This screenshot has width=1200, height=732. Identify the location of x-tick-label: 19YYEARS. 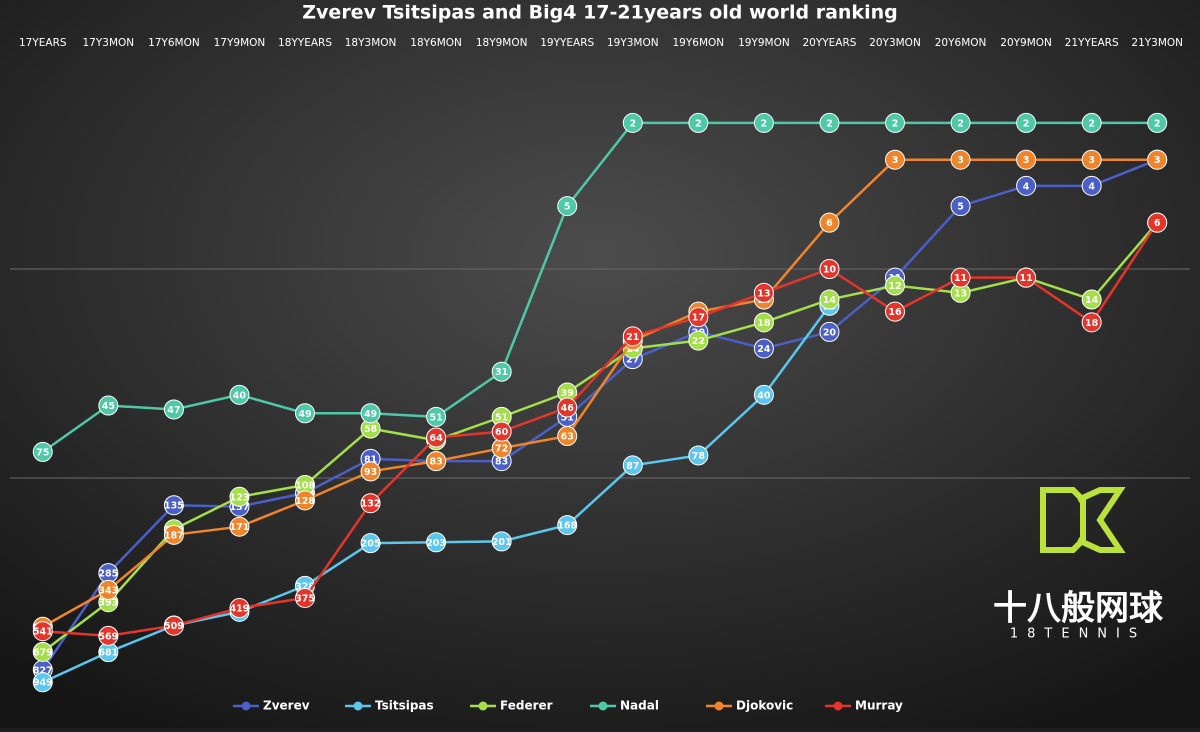
(567, 43).